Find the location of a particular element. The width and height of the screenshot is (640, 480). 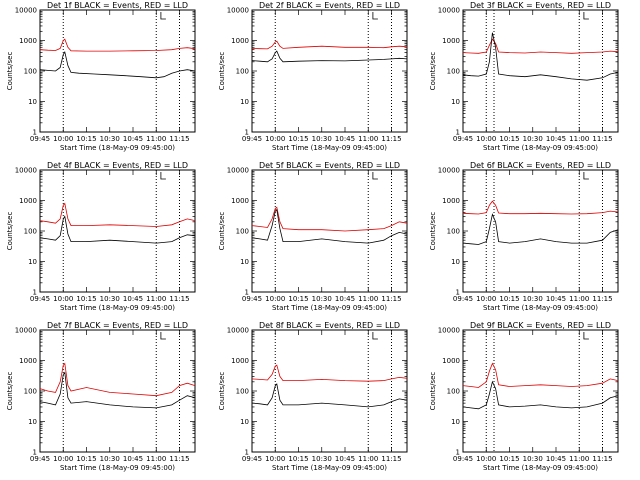

panel-title: Det 3f BLACK = Events, RED = LLD is located at coordinates (540, 5).